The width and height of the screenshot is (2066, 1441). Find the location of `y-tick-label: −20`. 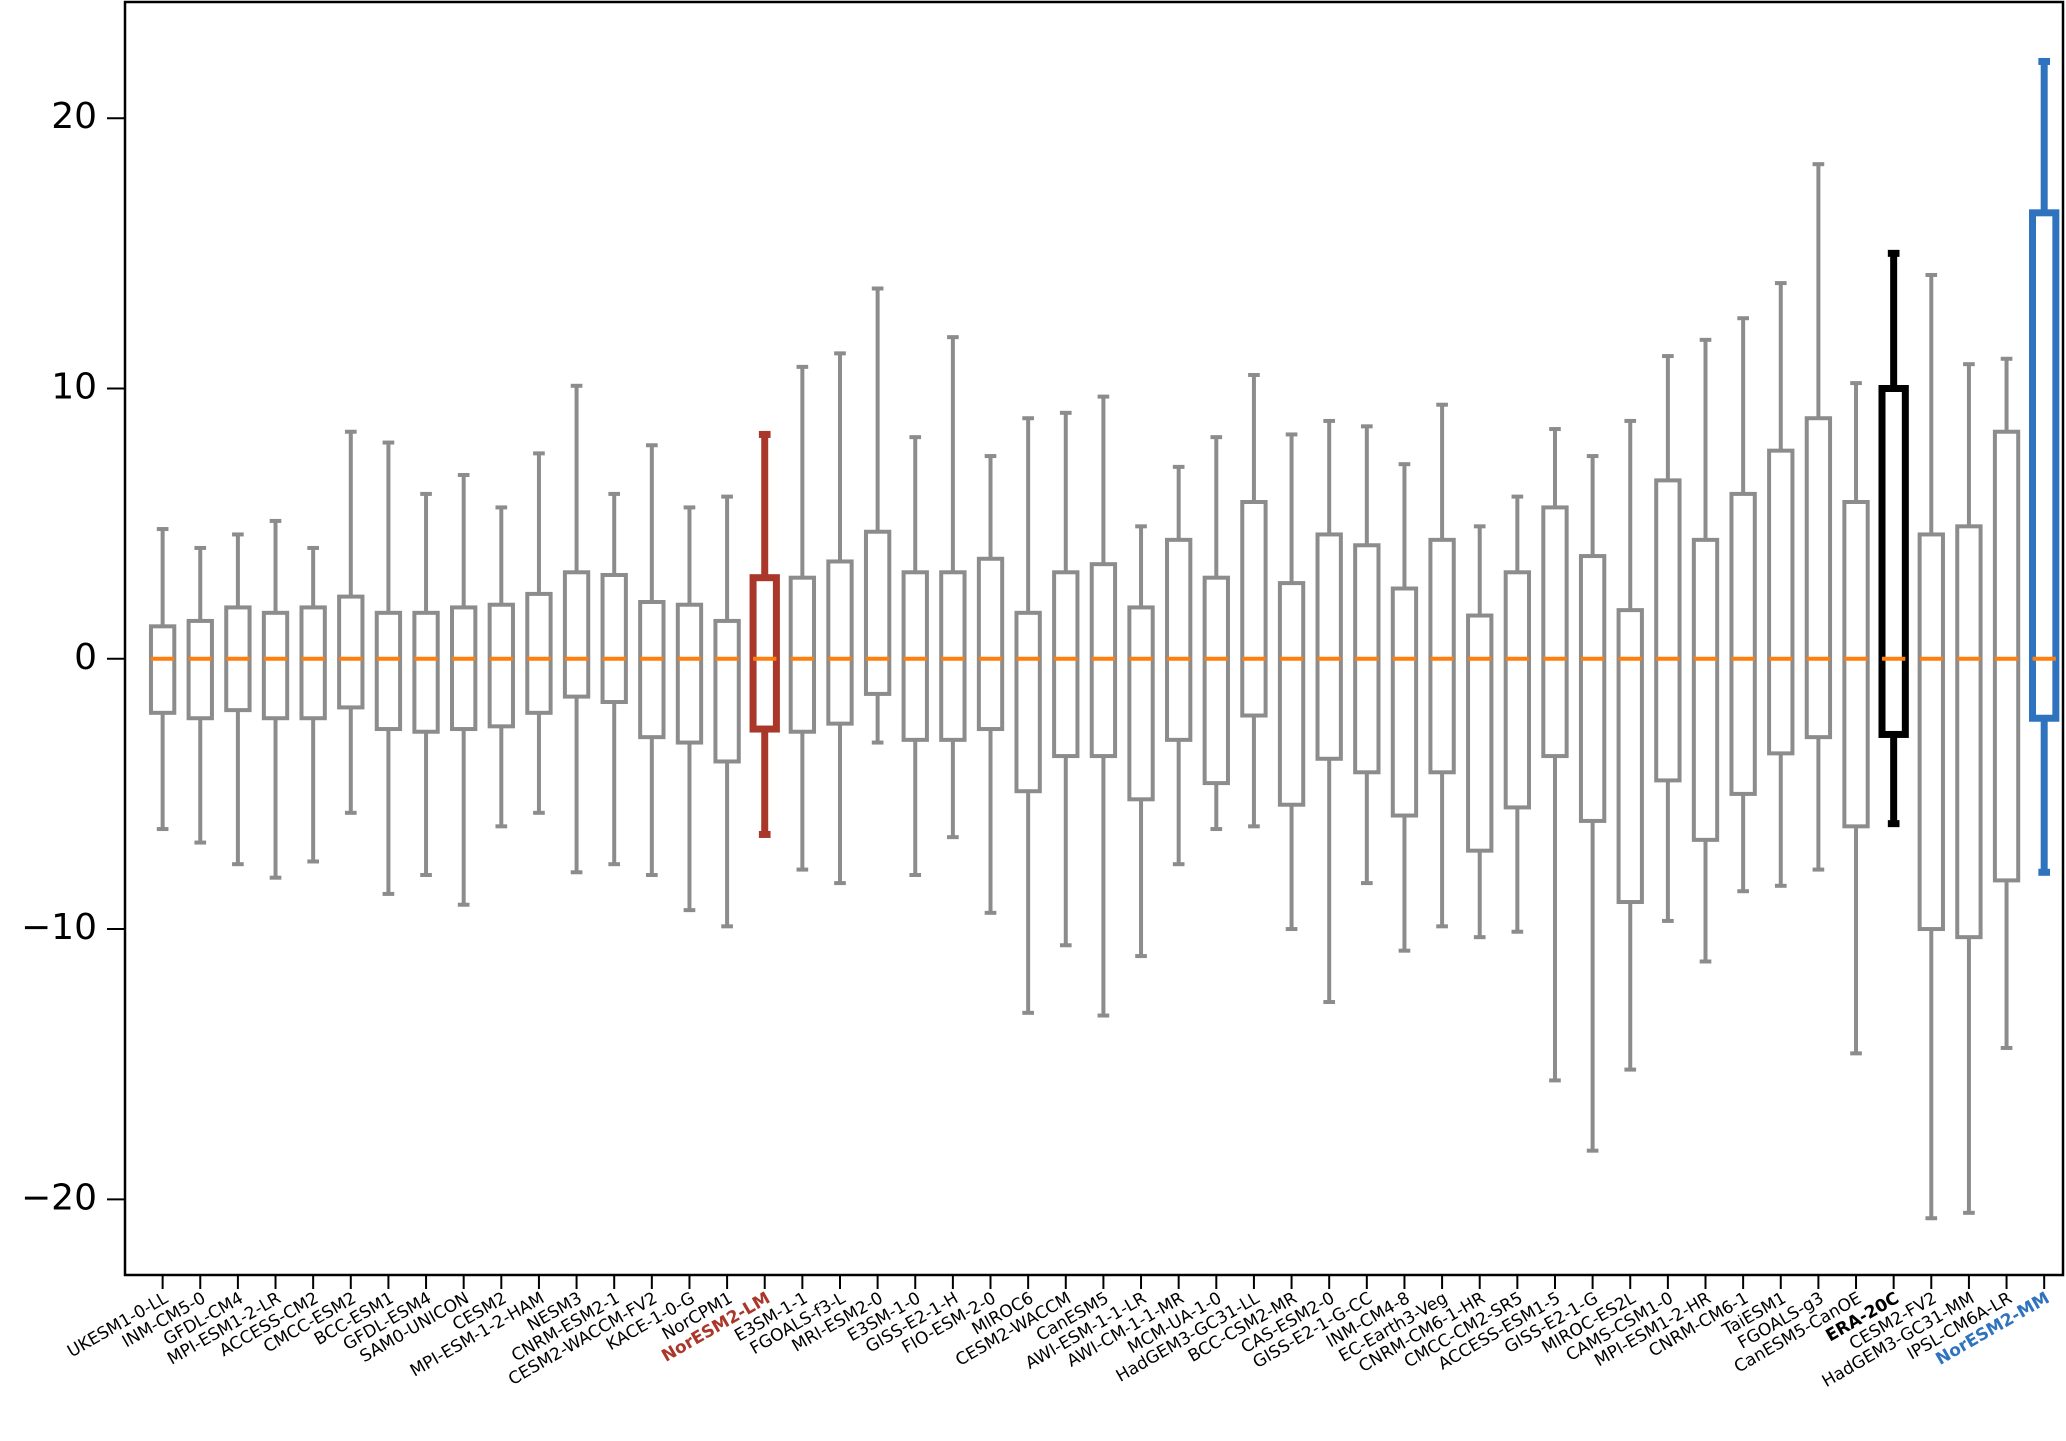

y-tick-label: −20 is located at coordinates (59, 1197).